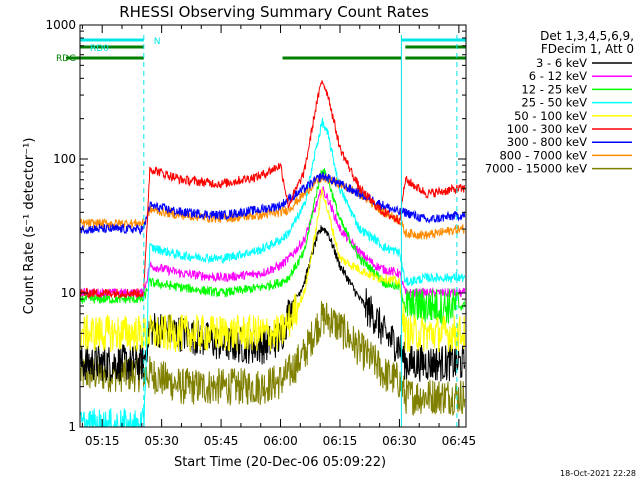 Image resolution: width=640 pixels, height=480 pixels. Describe the element at coordinates (261, 50) in the screenshot. I see `flag-bars: N RD0 RDG` at that location.